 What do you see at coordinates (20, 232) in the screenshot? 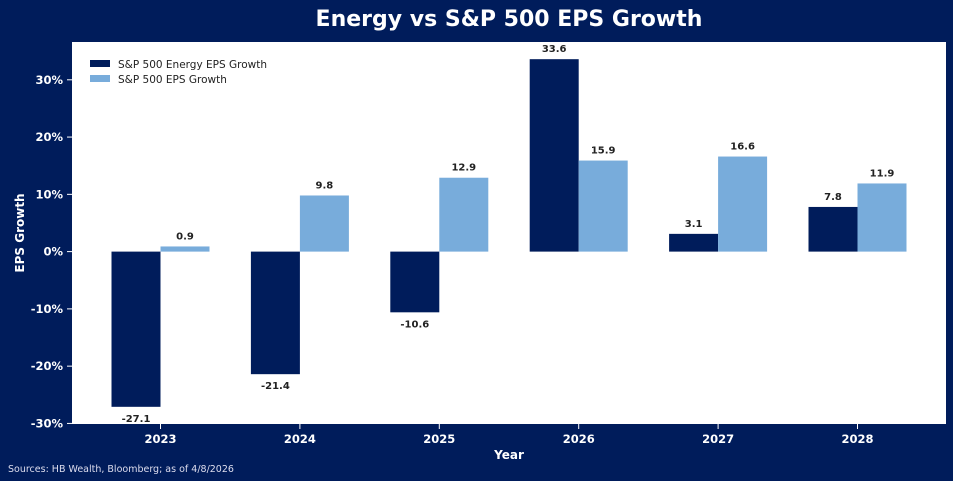
I see `y-axis-label: EPS Growth` at bounding box center [20, 232].